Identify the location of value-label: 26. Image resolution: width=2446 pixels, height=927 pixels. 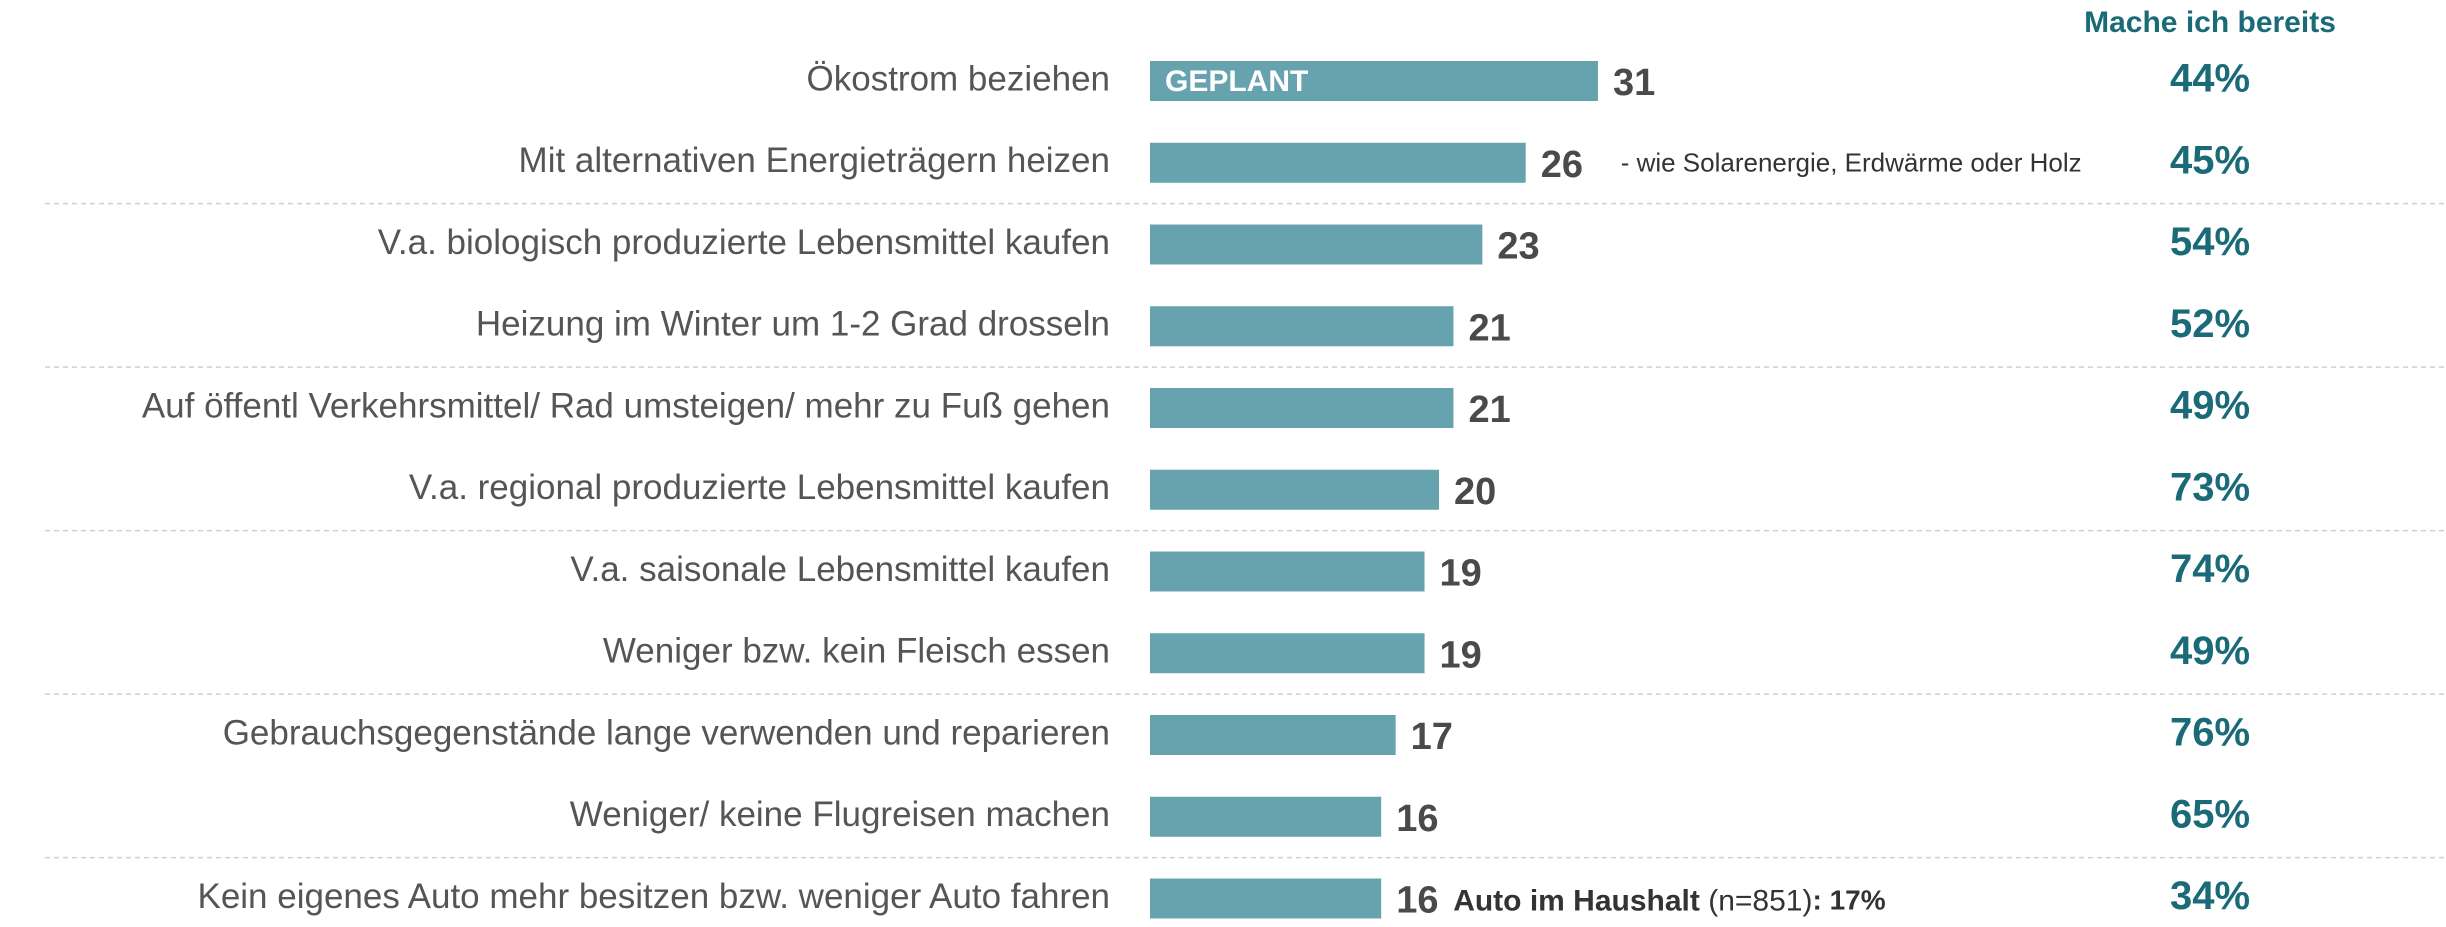
(1562, 165).